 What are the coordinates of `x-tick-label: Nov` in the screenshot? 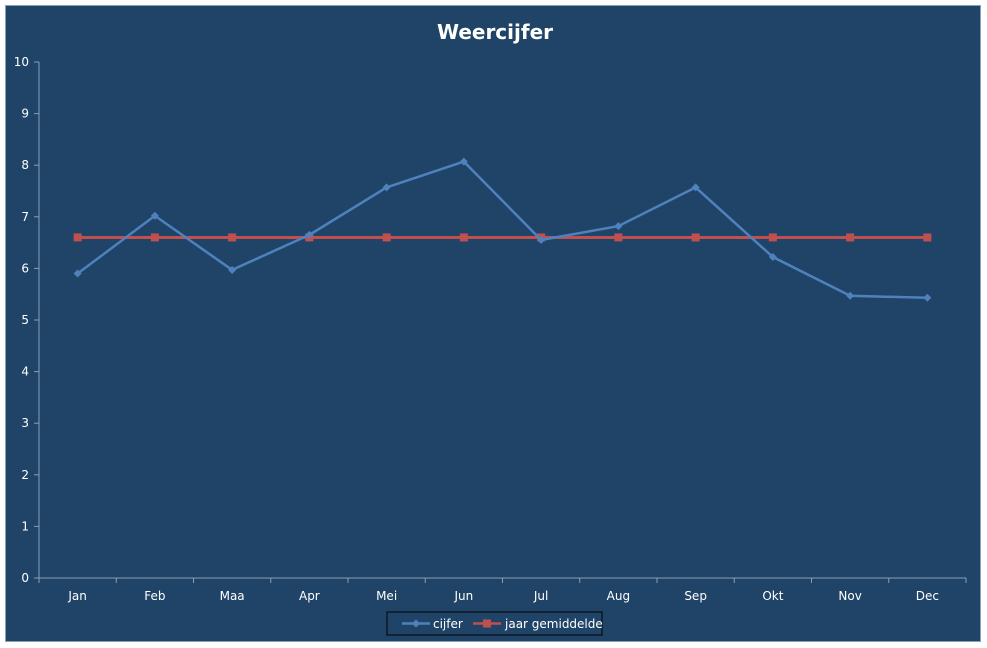 It's located at (849, 596).